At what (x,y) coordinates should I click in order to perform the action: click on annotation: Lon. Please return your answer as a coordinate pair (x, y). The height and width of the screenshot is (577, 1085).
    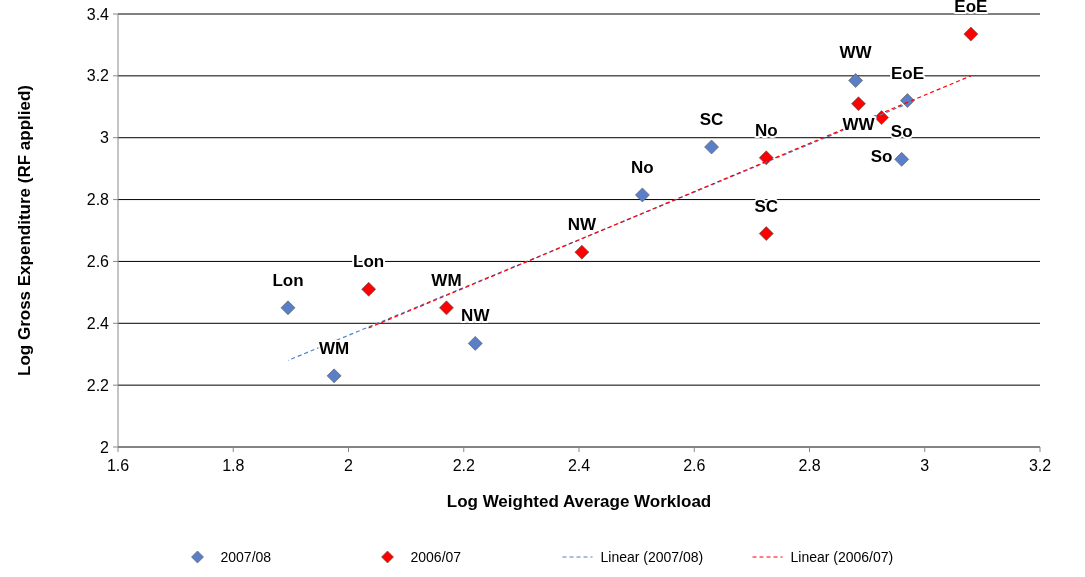
    Looking at the image, I should click on (288, 280).